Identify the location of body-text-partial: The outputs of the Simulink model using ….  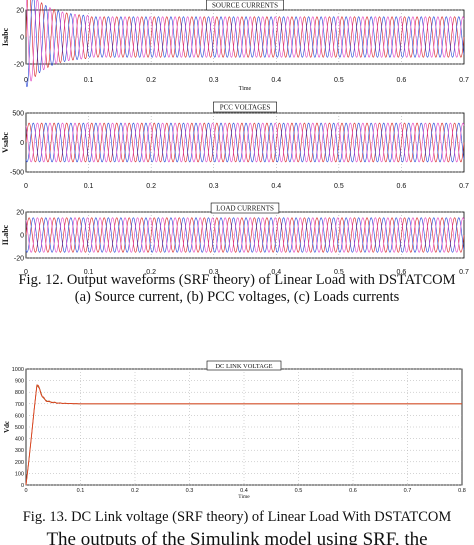
(237, 537).